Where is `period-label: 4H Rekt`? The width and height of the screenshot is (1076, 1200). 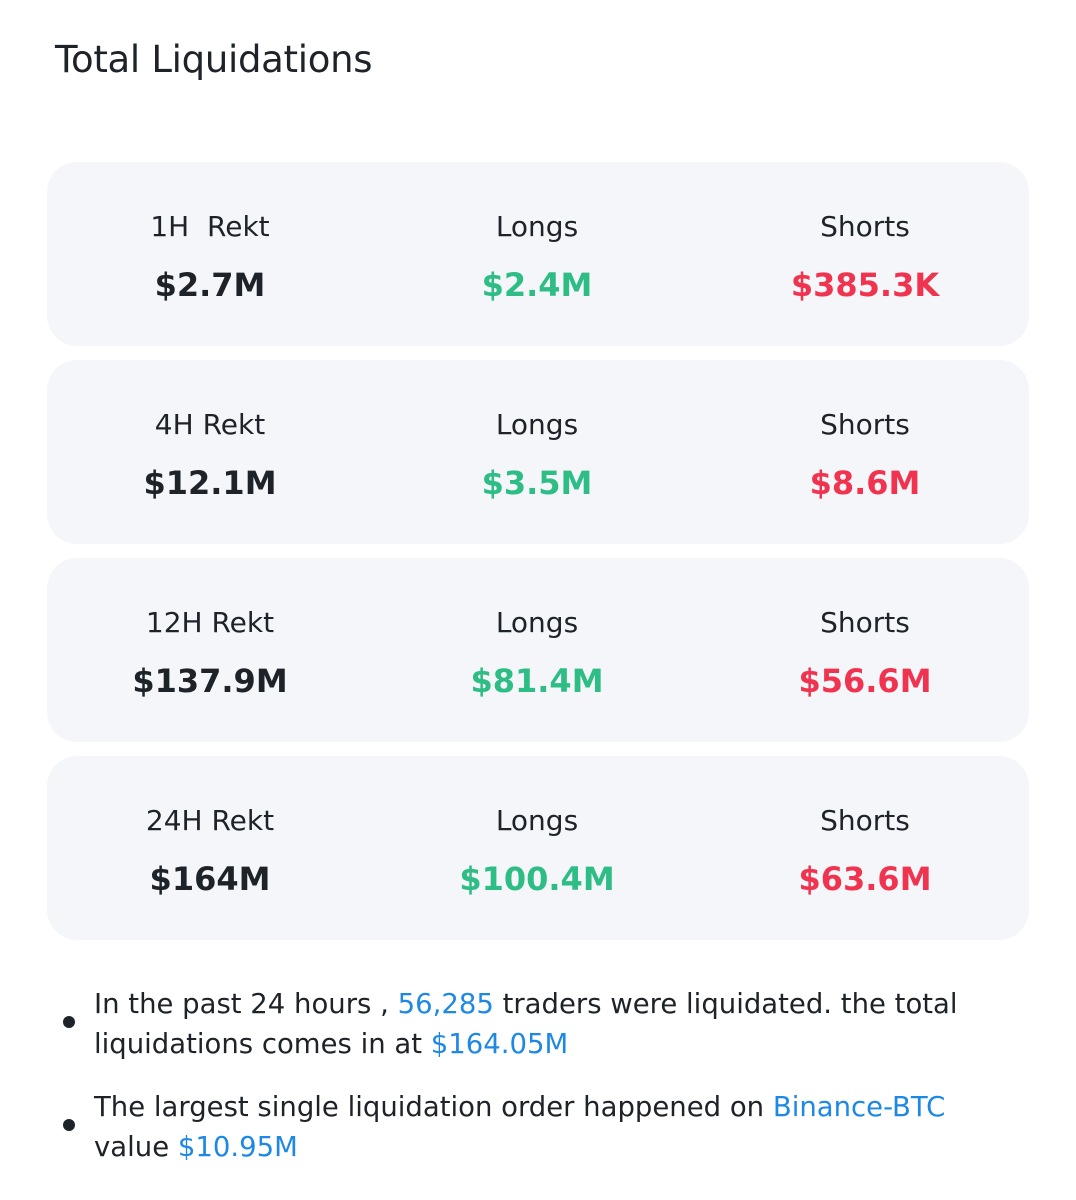
period-label: 4H Rekt is located at coordinates (210, 424).